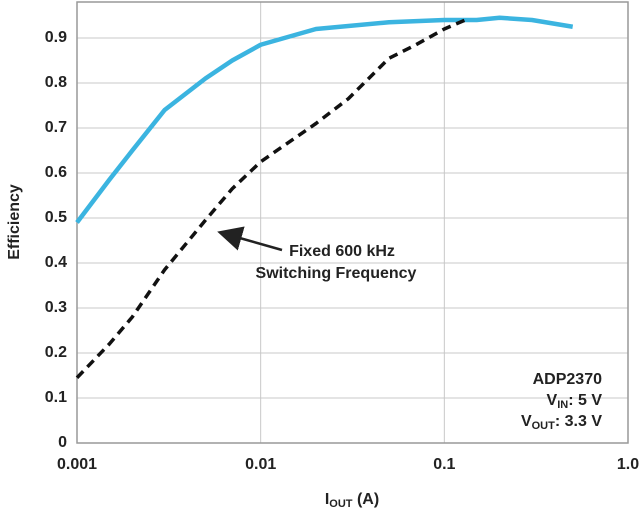 Image resolution: width=644 pixels, height=520 pixels. Describe the element at coordinates (342, 251) in the screenshot. I see `annotation-line: Fixed 600 kHz` at that location.